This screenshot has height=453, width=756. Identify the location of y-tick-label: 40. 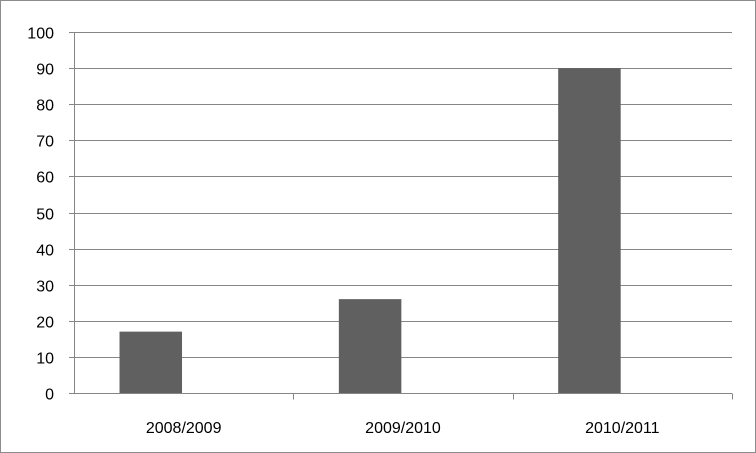
(45, 251).